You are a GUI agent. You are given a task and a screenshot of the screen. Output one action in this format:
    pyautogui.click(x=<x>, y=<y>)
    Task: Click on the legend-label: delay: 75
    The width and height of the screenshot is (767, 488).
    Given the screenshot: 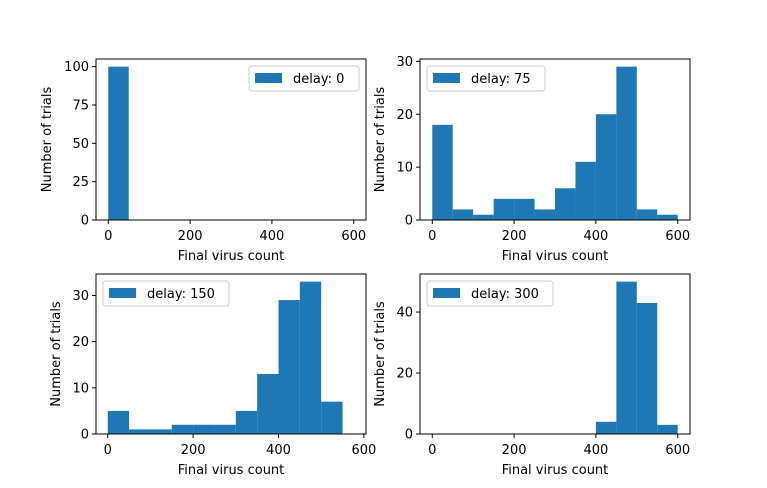 What is the action you would take?
    pyautogui.click(x=501, y=79)
    